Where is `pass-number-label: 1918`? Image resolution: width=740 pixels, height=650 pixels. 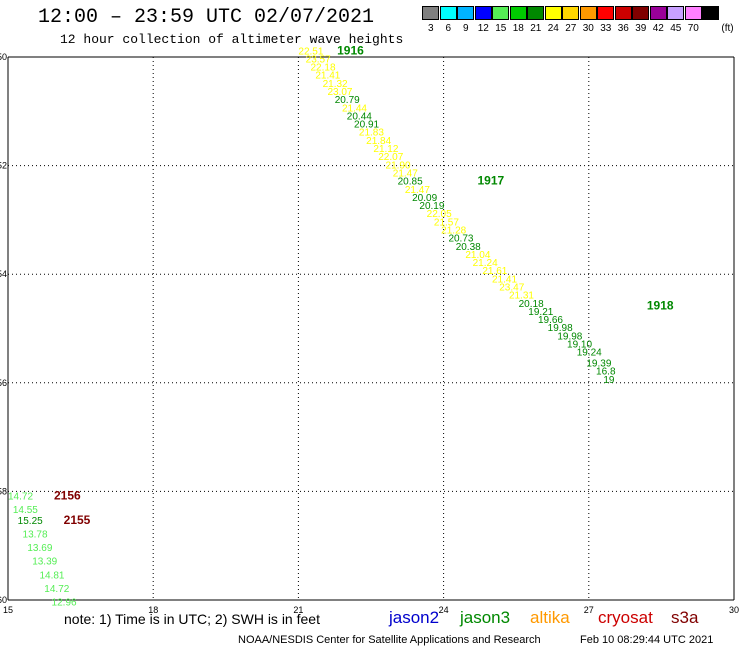 pass-number-label: 1918 is located at coordinates (660, 305).